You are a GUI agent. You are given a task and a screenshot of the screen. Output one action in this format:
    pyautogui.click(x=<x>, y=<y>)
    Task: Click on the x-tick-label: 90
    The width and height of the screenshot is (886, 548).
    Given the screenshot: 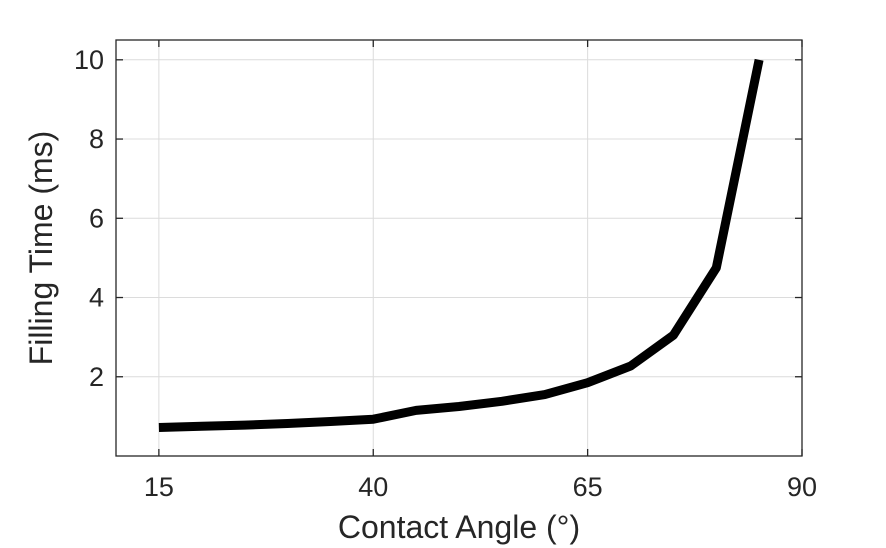 What is the action you would take?
    pyautogui.click(x=802, y=487)
    